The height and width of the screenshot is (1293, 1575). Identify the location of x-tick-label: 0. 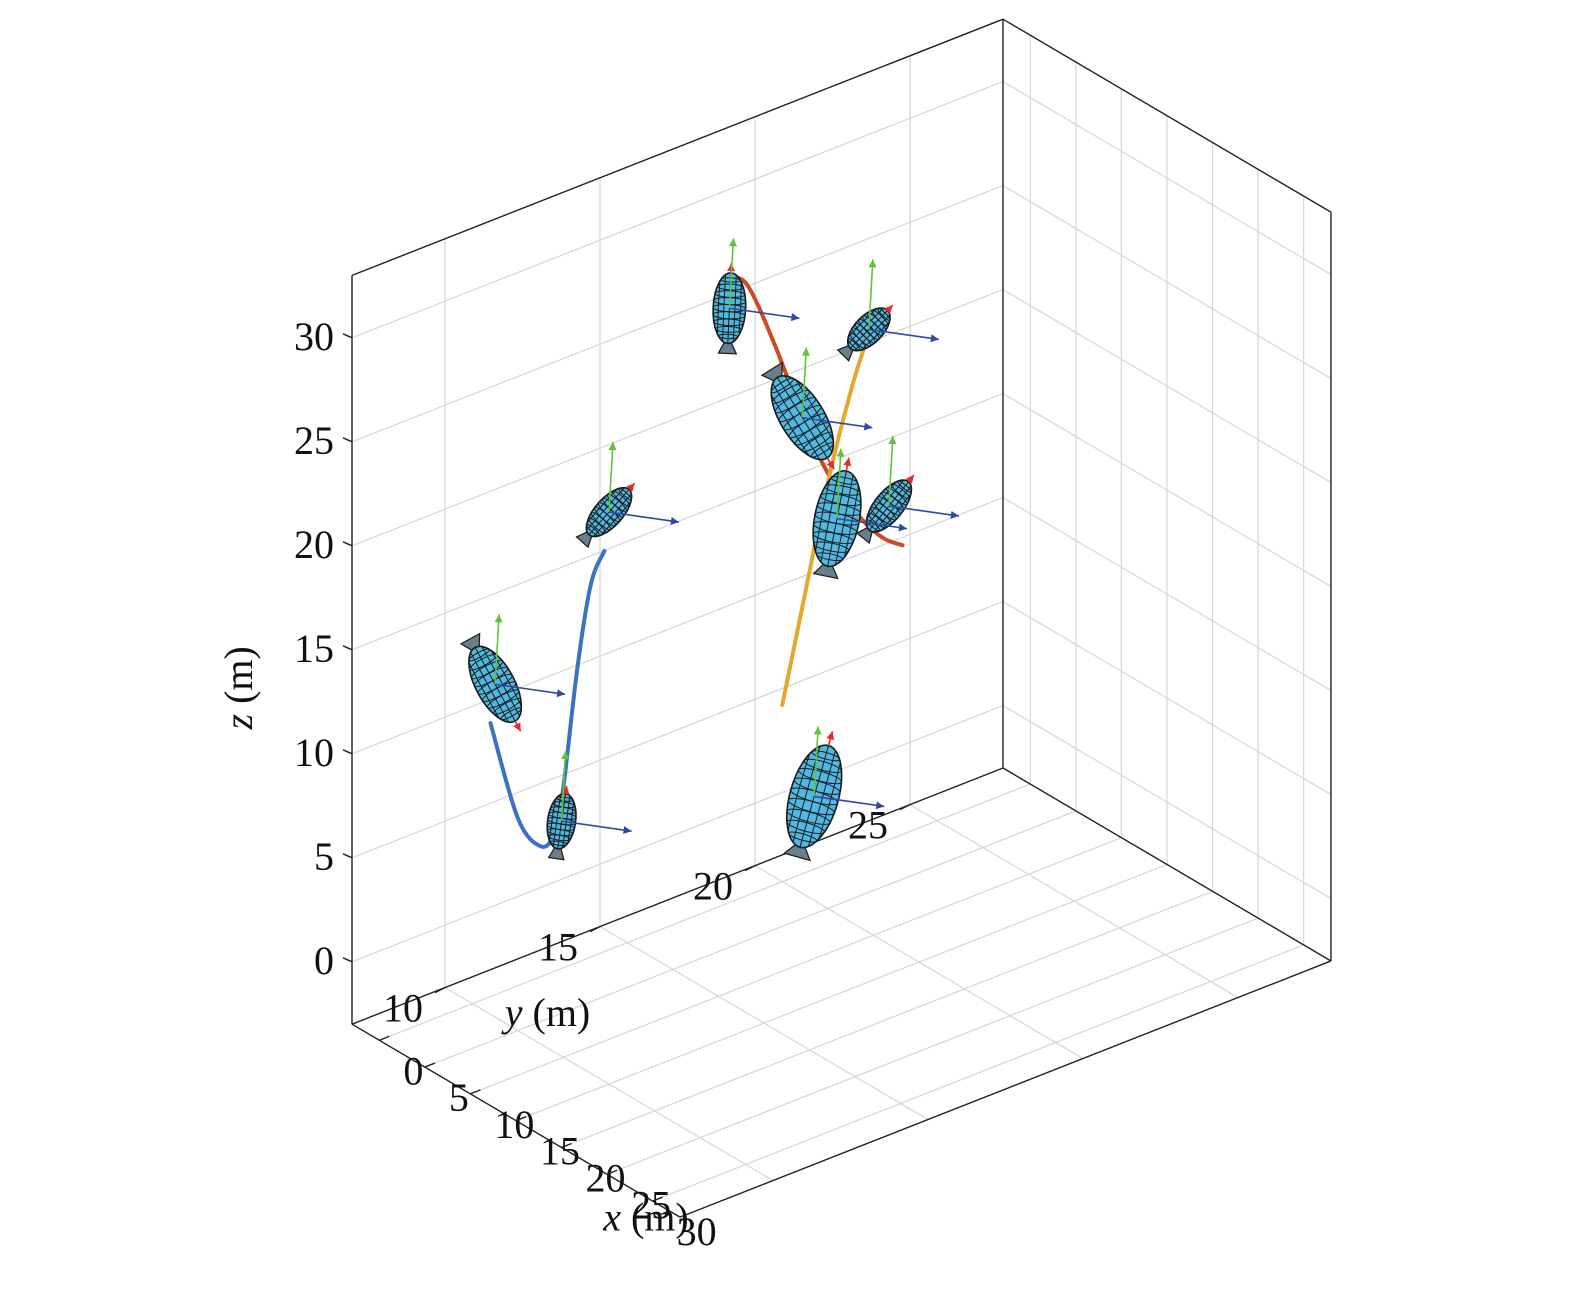
(413, 1070).